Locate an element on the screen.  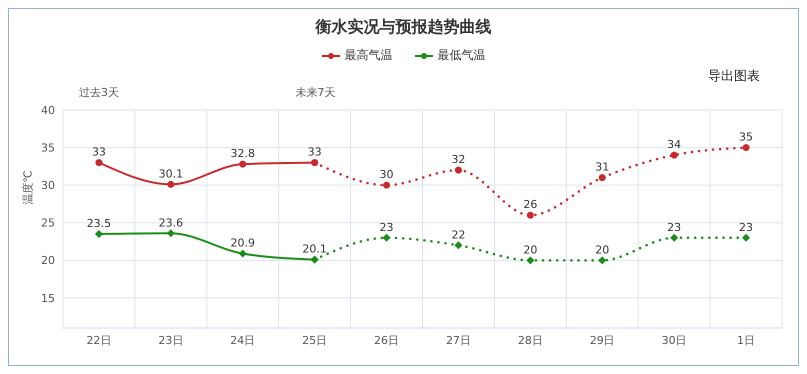
x-tick-label: 28日 is located at coordinates (530, 340).